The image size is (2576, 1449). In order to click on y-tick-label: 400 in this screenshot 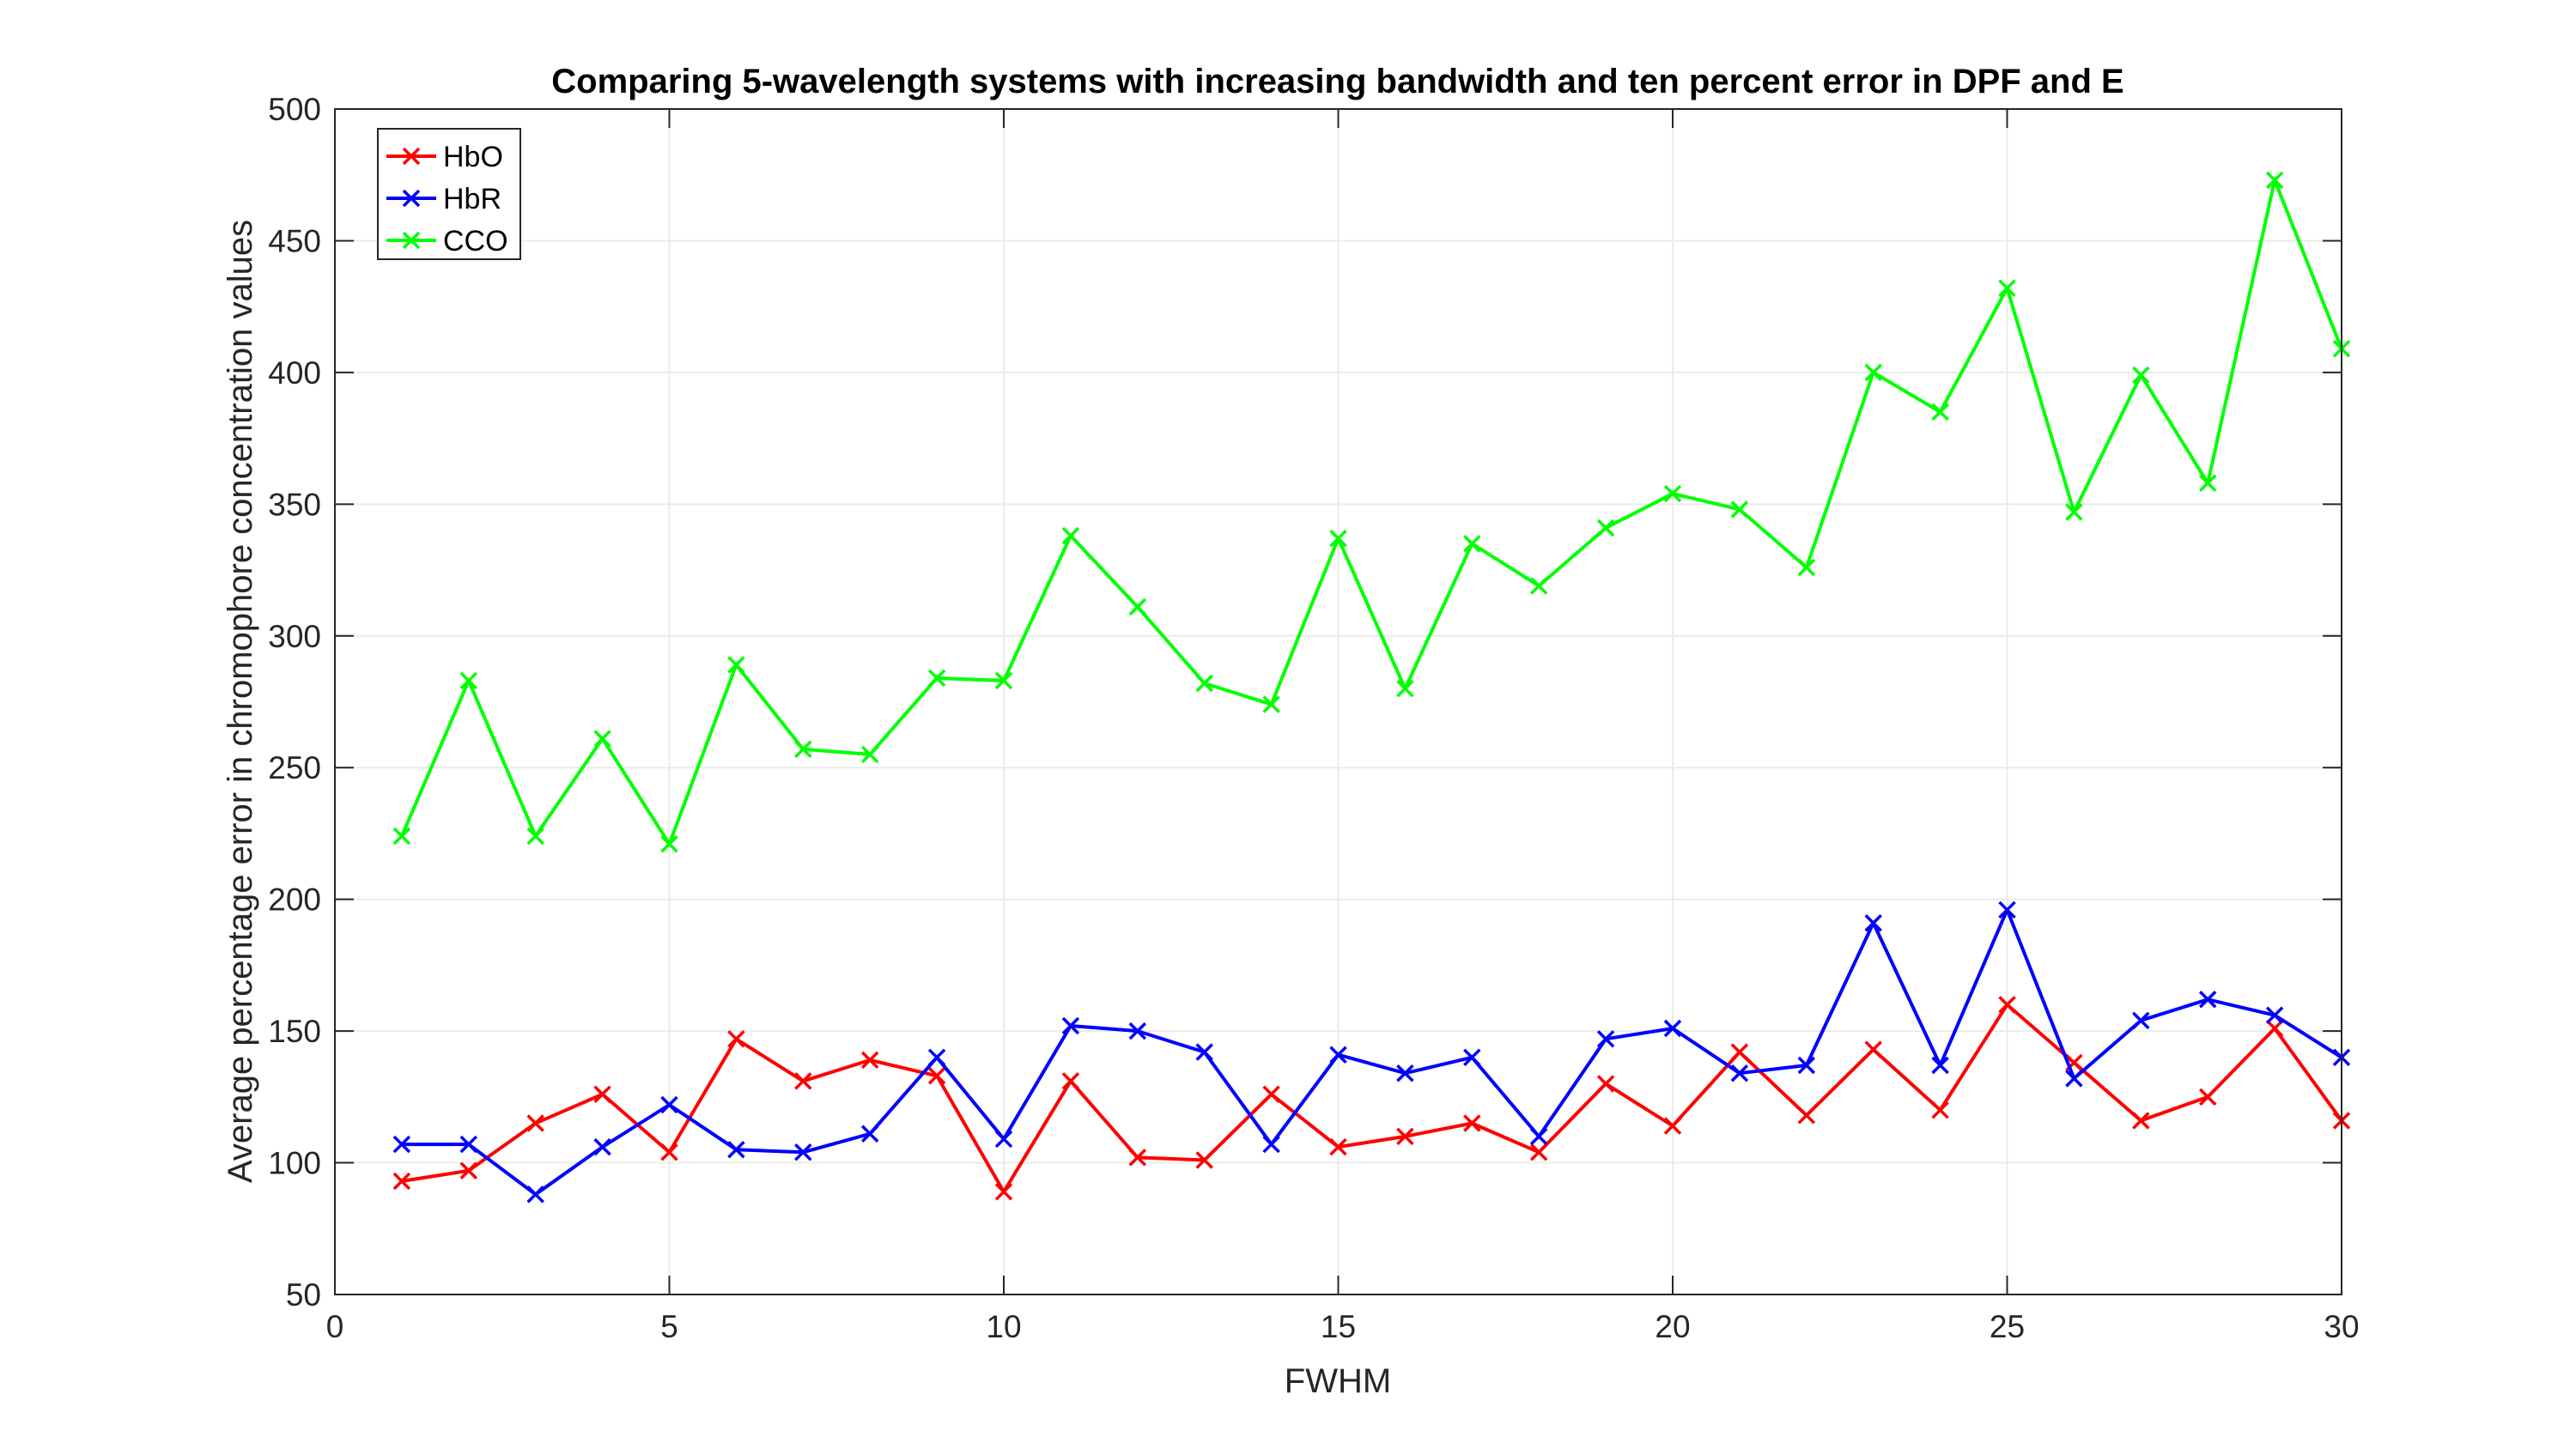, I will do `click(294, 373)`.